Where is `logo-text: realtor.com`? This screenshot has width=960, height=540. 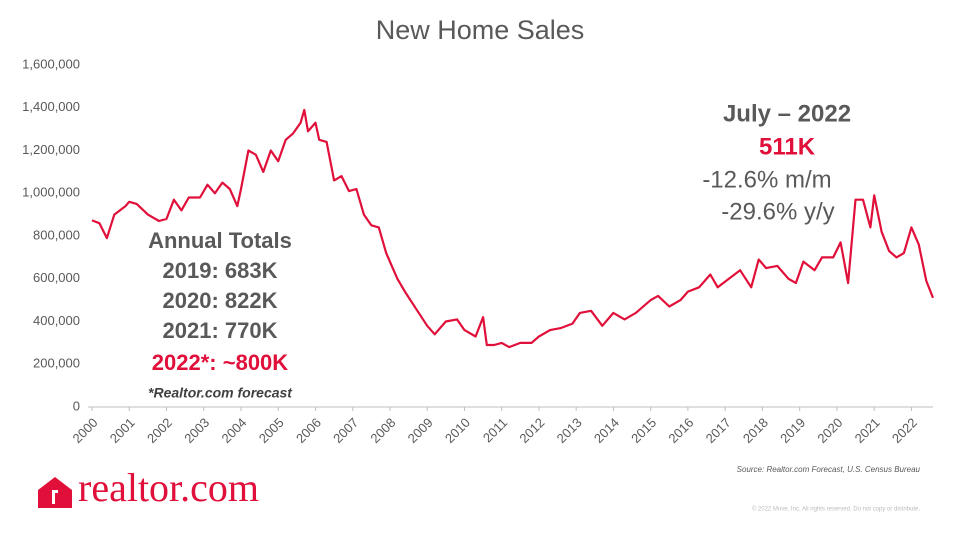 logo-text: realtor.com is located at coordinates (168, 487).